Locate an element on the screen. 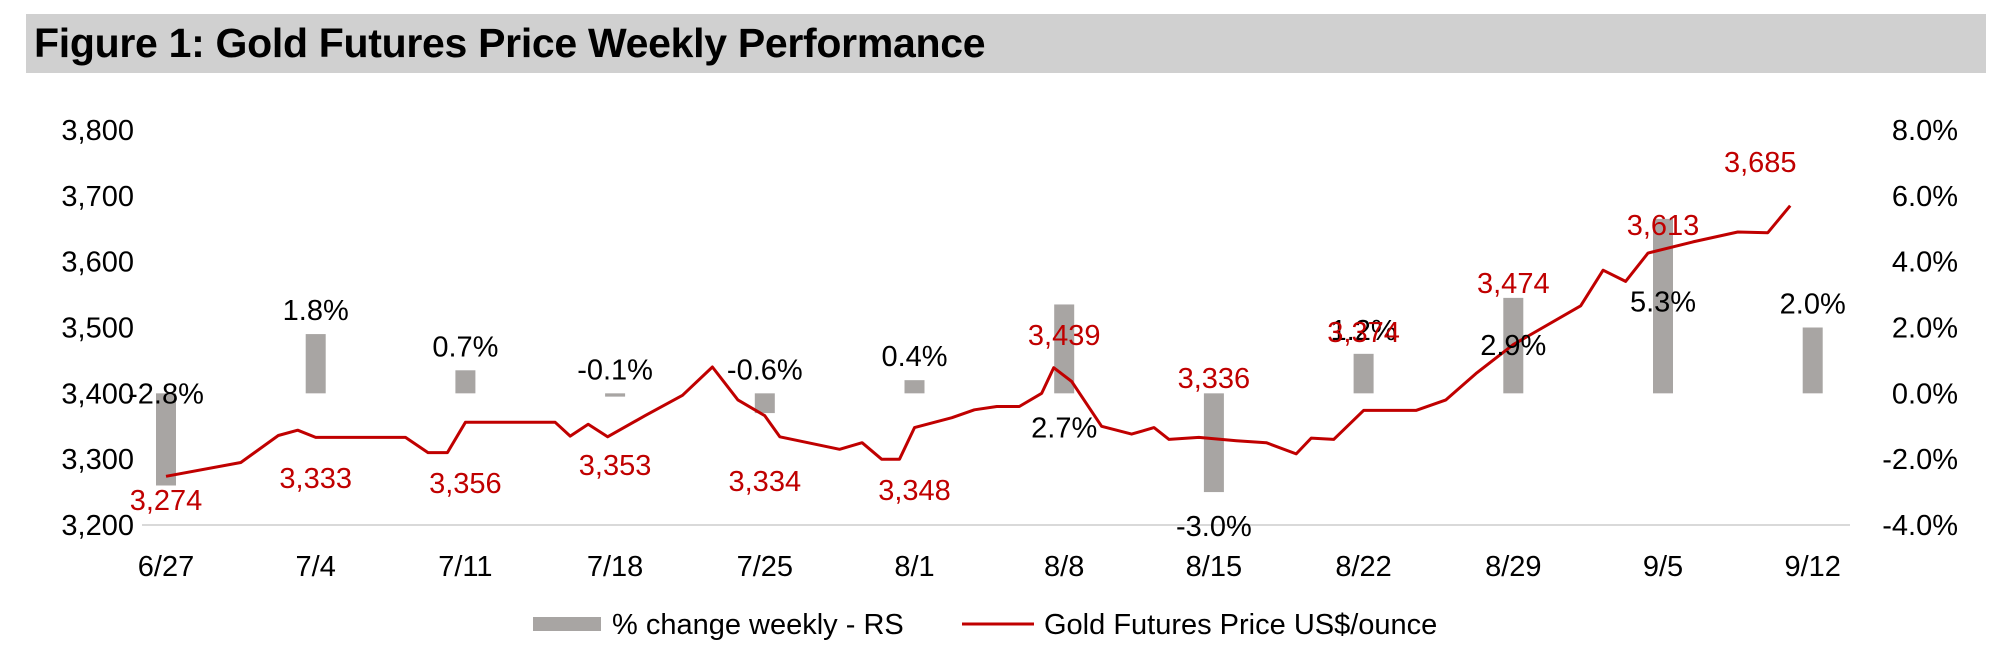 The height and width of the screenshot is (656, 2008). right-axis-tick-label: 2.0% is located at coordinates (1925, 329).